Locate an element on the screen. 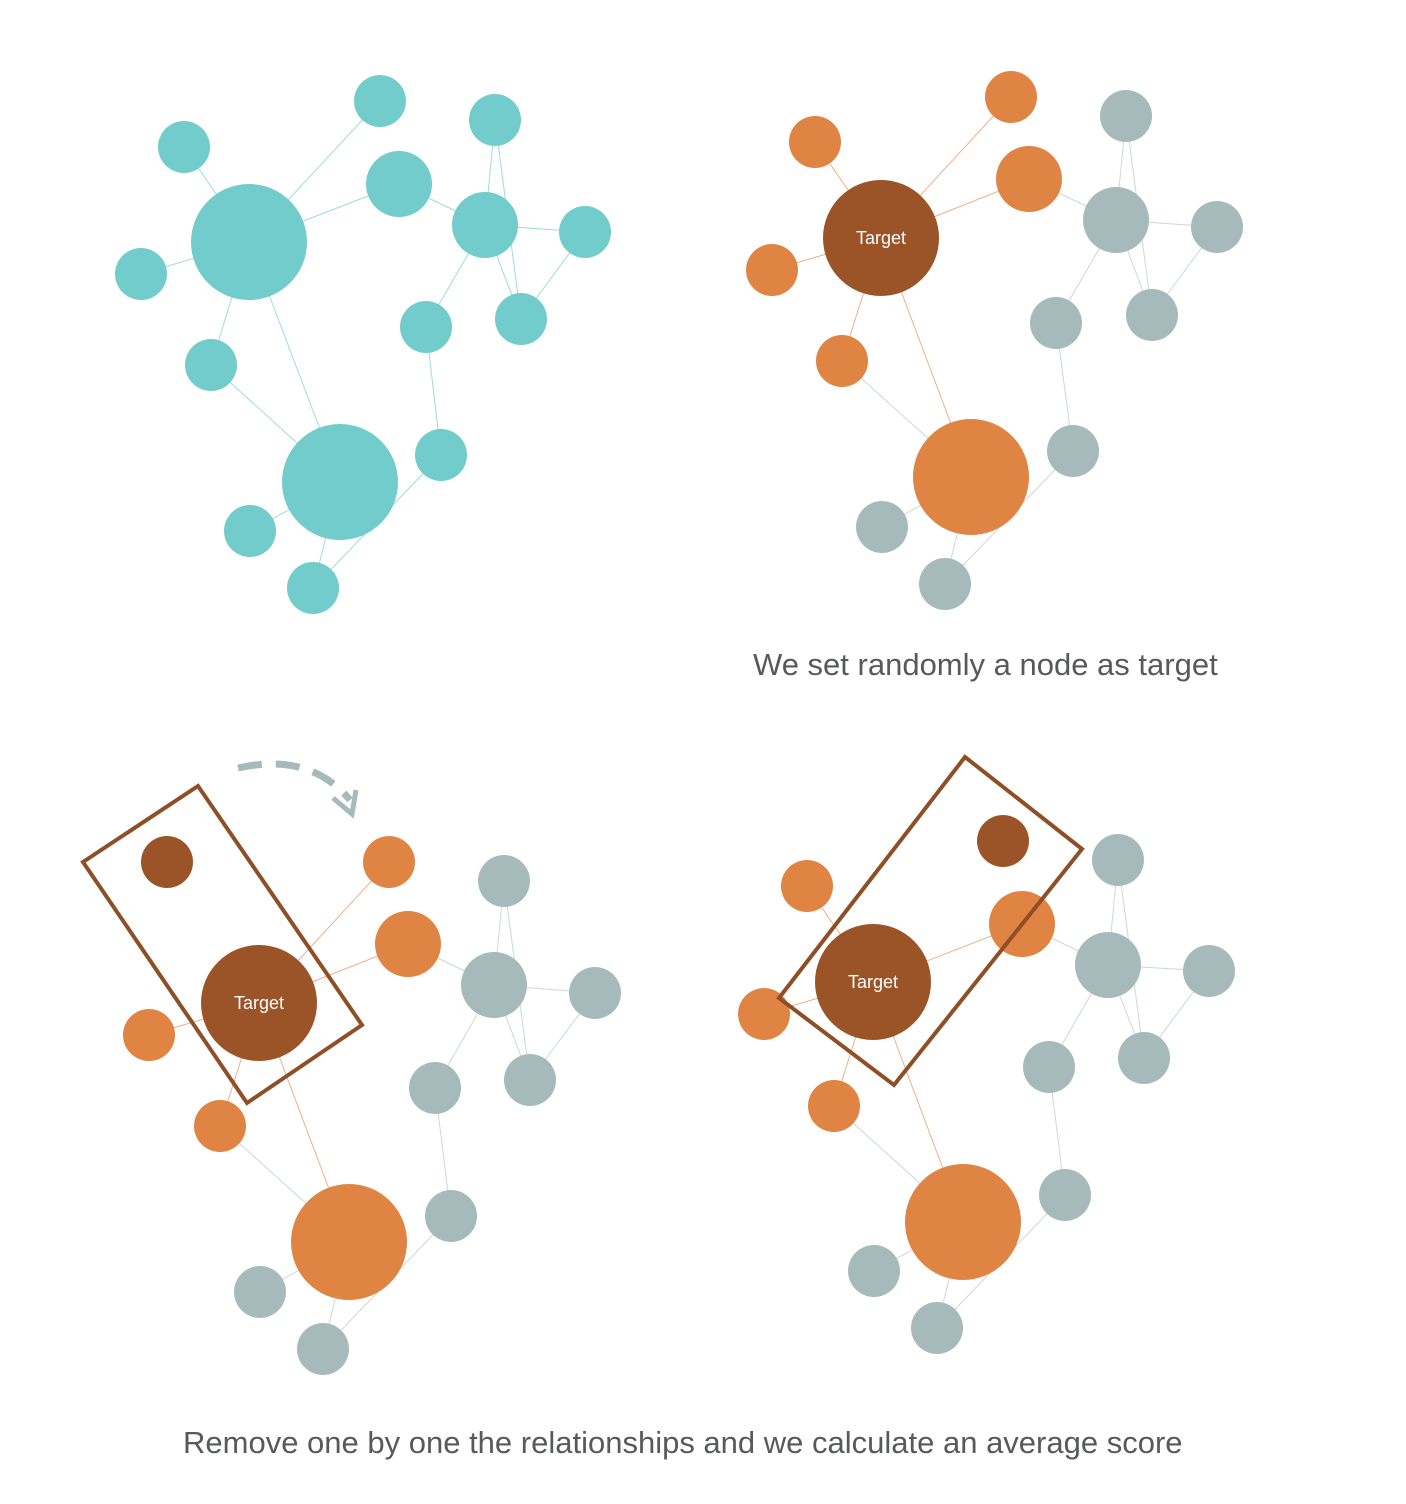 Image resolution: width=1406 pixels, height=1504 pixels. panel-original-network is located at coordinates (363, 344).